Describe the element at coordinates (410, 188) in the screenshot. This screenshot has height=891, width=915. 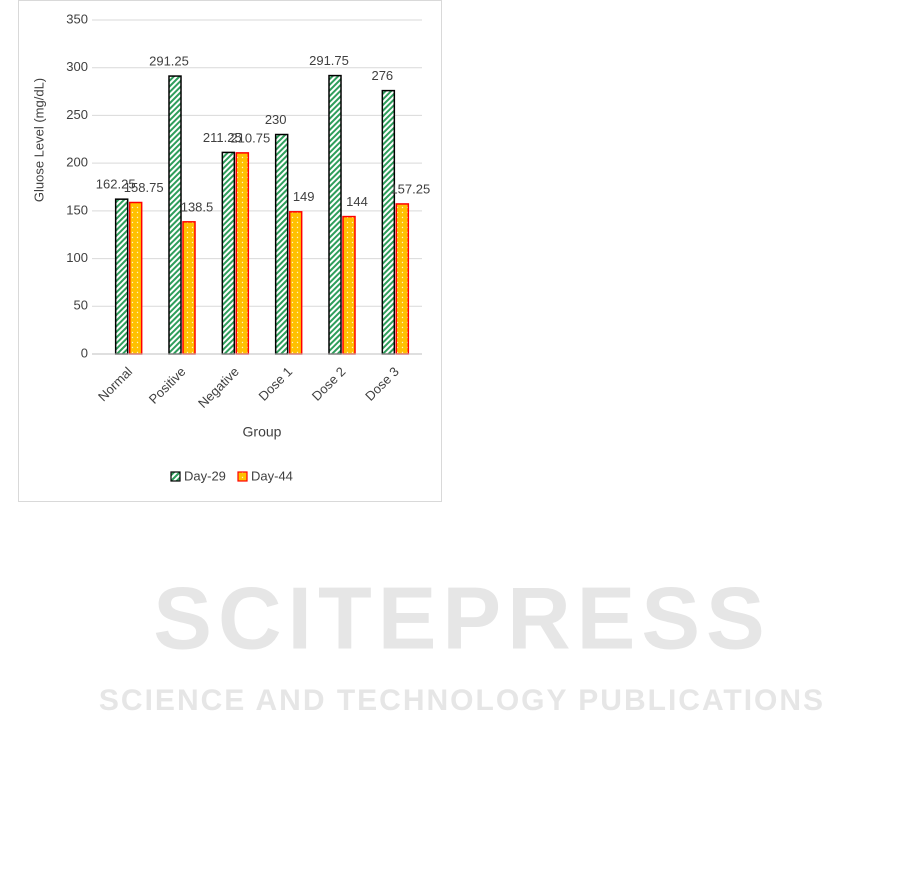
I see `value-label: 157.25` at that location.